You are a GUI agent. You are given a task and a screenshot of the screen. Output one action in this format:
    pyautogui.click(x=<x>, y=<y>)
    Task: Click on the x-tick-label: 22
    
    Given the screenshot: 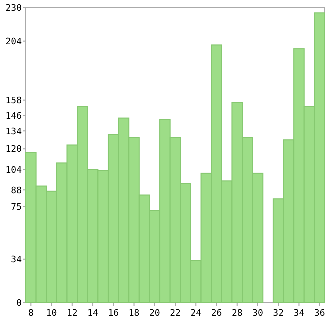 What is the action you would take?
    pyautogui.click(x=175, y=314)
    